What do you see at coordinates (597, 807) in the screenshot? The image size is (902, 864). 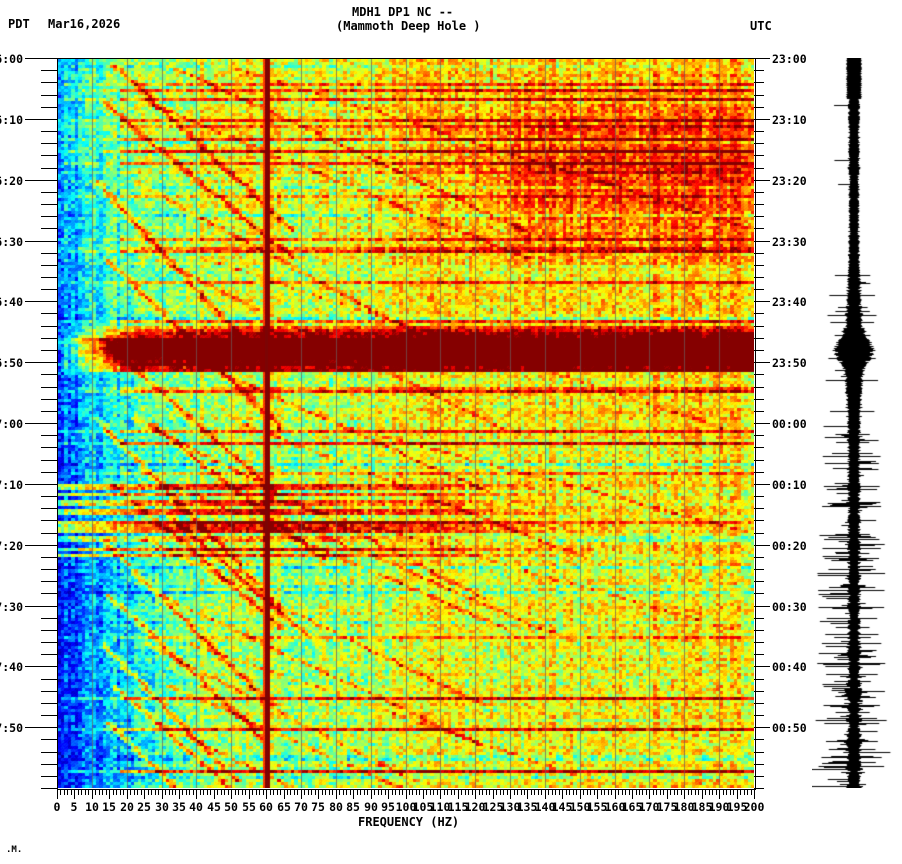 I see `frequency-tick-label: 155` at bounding box center [597, 807].